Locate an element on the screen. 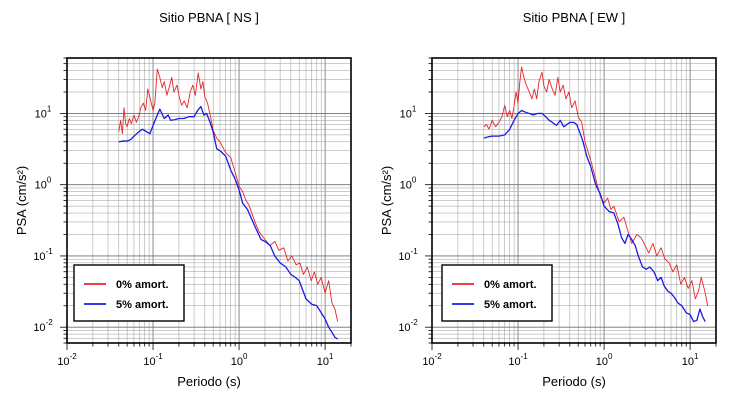 The height and width of the screenshot is (400, 730). chart-title: Sitio PBNA [ EW ] is located at coordinates (574, 17).